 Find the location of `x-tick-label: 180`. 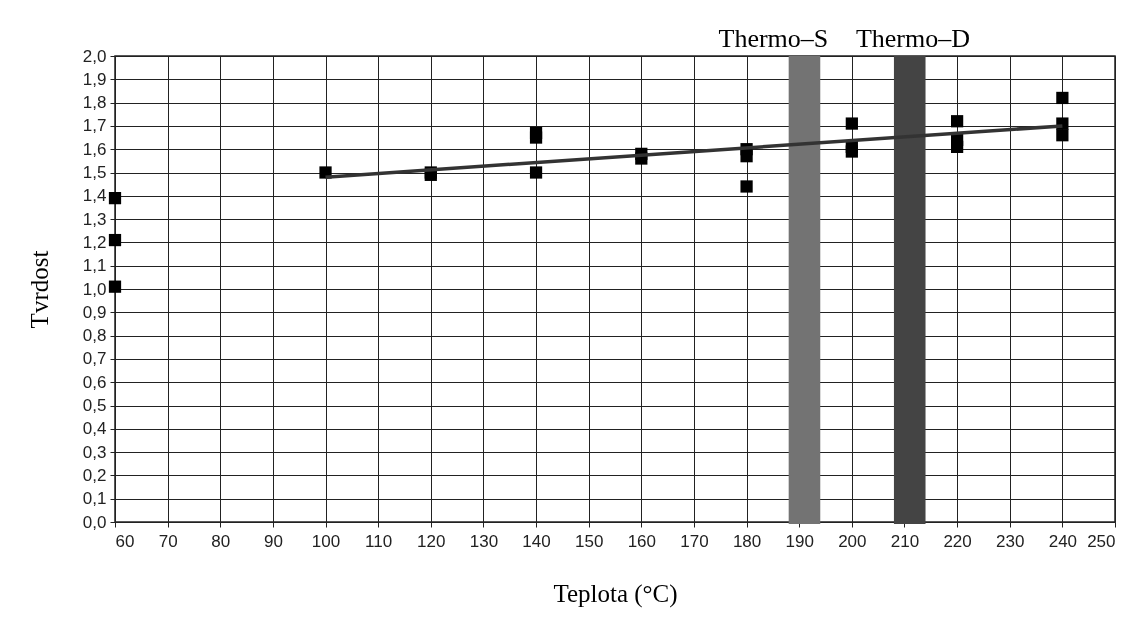

x-tick-label: 180 is located at coordinates (747, 541).